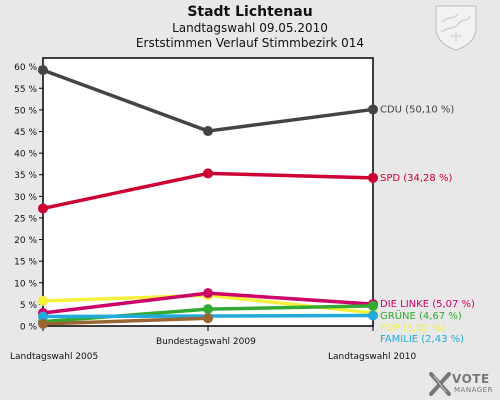 Image resolution: width=500 pixels, height=400 pixels. Describe the element at coordinates (416, 178) in the screenshot. I see `series-end-label: SPD (34,28 %)` at that location.